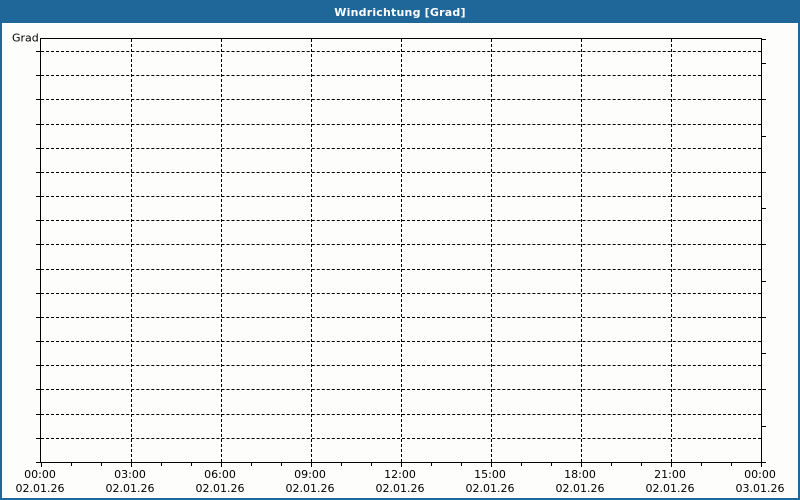 This screenshot has height=500, width=800. I want to click on x-axis-label: 09:00 02.01.26, so click(310, 482).